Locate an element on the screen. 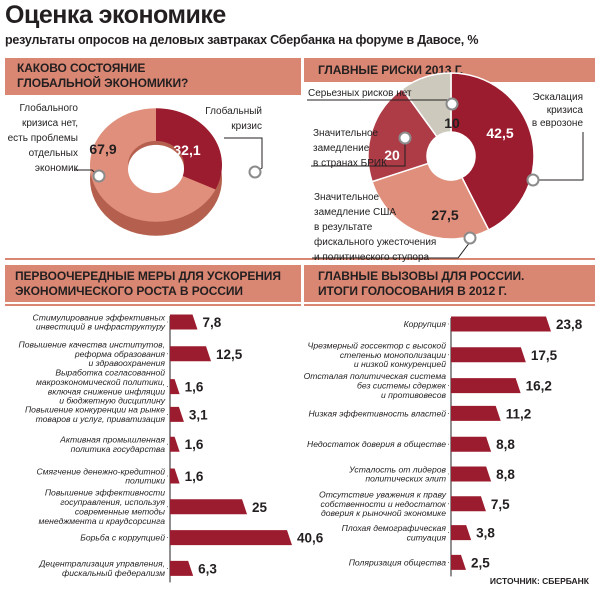 This screenshot has height=597, width=601. section-title-line: ИТОГИ ГОЛОСОВАНИЯ В 2012 Г. is located at coordinates (412, 291).